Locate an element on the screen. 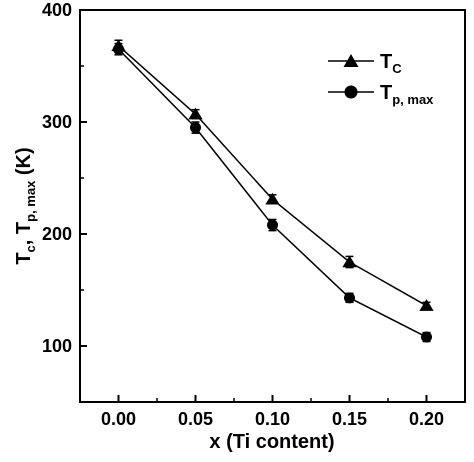  legend-marker-tc is located at coordinates (351, 60).